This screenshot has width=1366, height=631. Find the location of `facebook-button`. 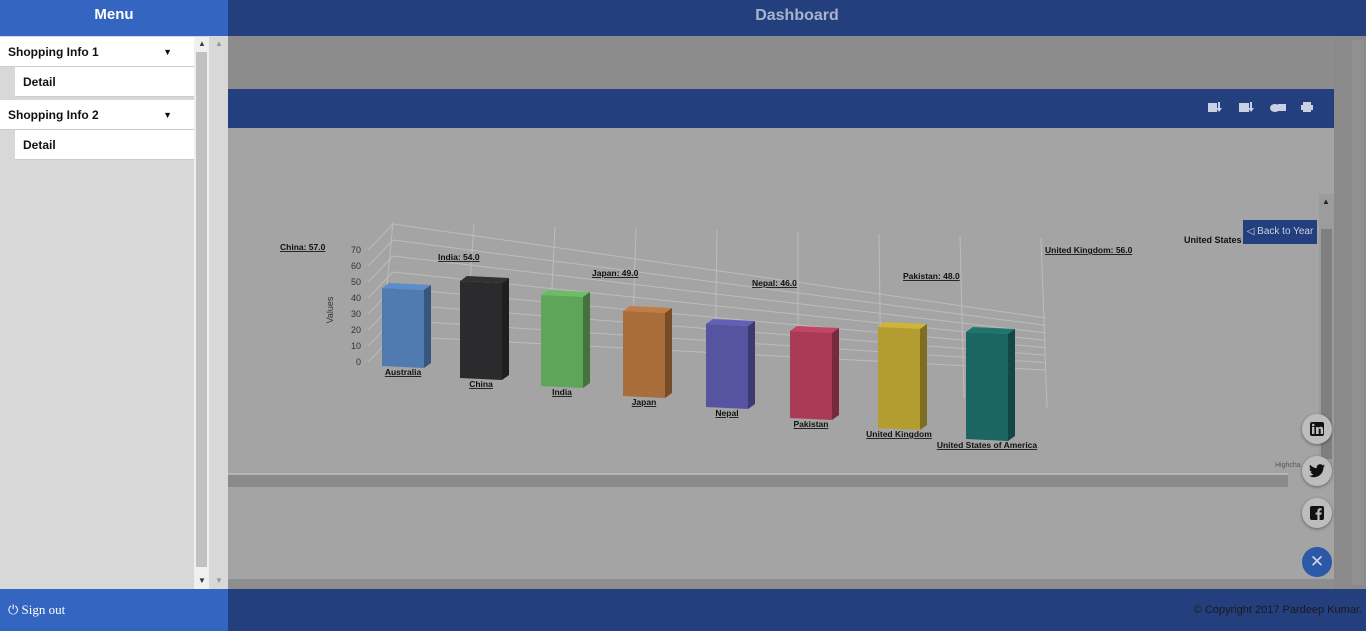

facebook-button is located at coordinates (1317, 513).